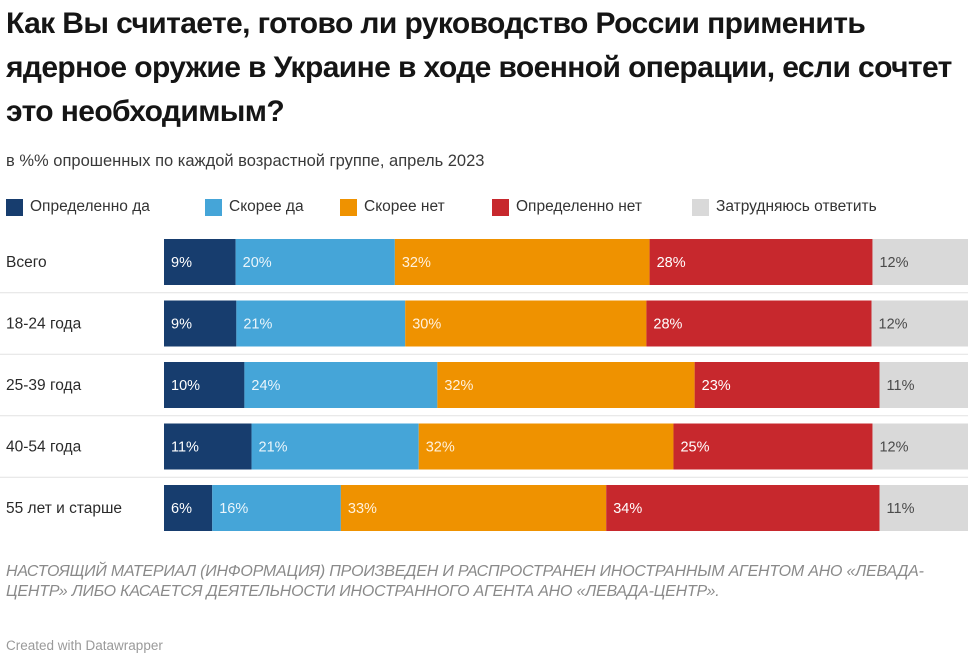  What do you see at coordinates (362, 509) in the screenshot?
I see `data-label: 33%` at bounding box center [362, 509].